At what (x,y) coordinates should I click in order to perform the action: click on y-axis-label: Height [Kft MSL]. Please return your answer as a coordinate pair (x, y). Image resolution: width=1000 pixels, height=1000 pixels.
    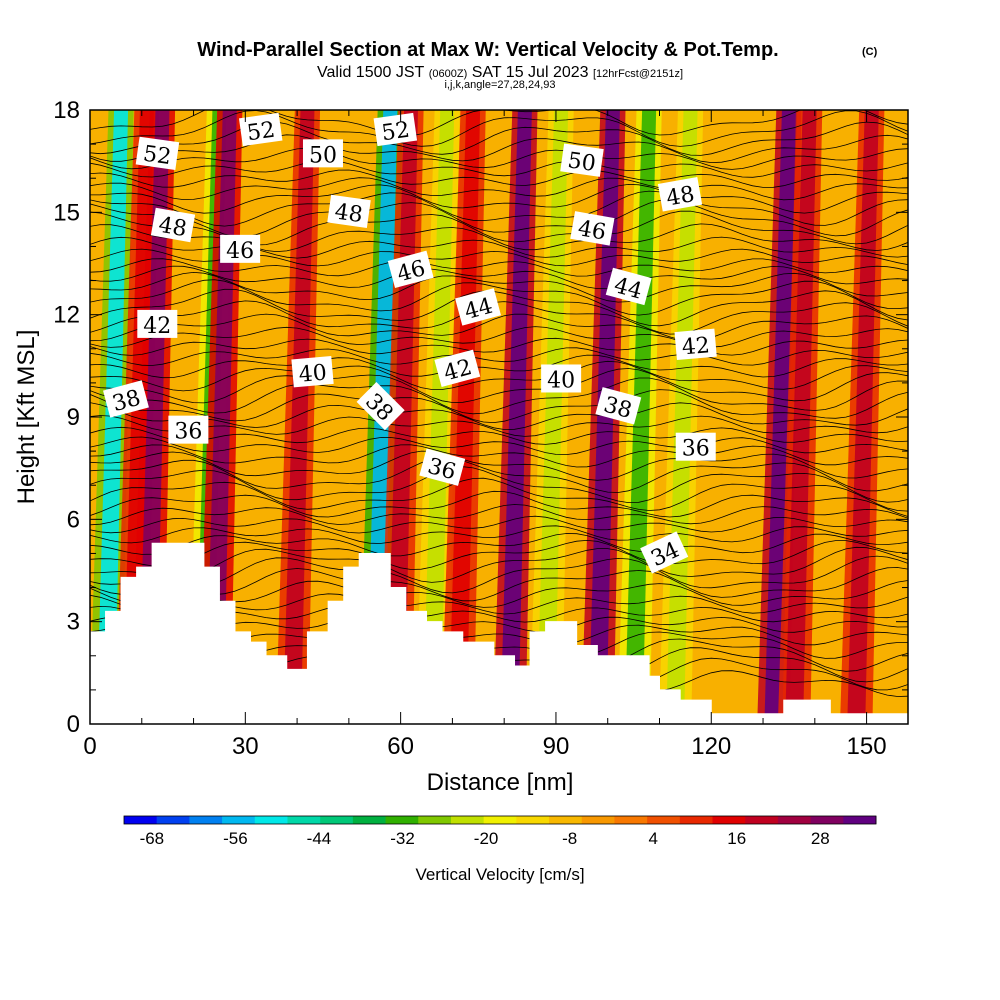
    Looking at the image, I should click on (26, 417).